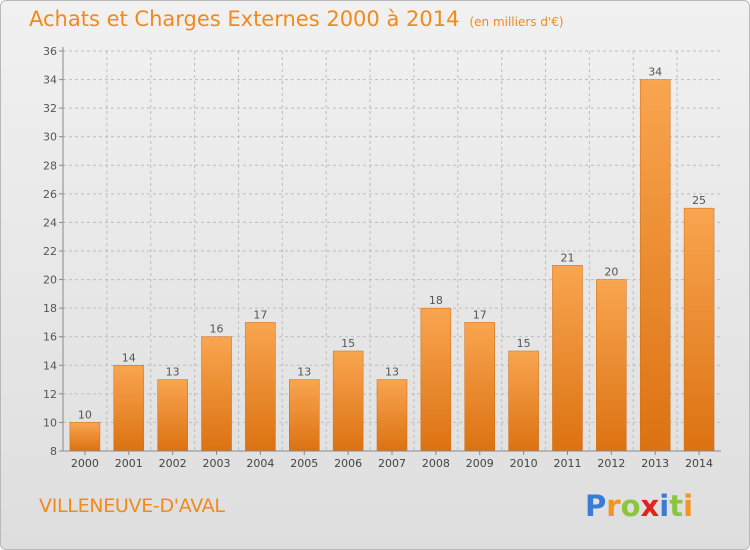 This screenshot has height=550, width=750. What do you see at coordinates (50, 51) in the screenshot?
I see `y-tick-label: 36` at bounding box center [50, 51].